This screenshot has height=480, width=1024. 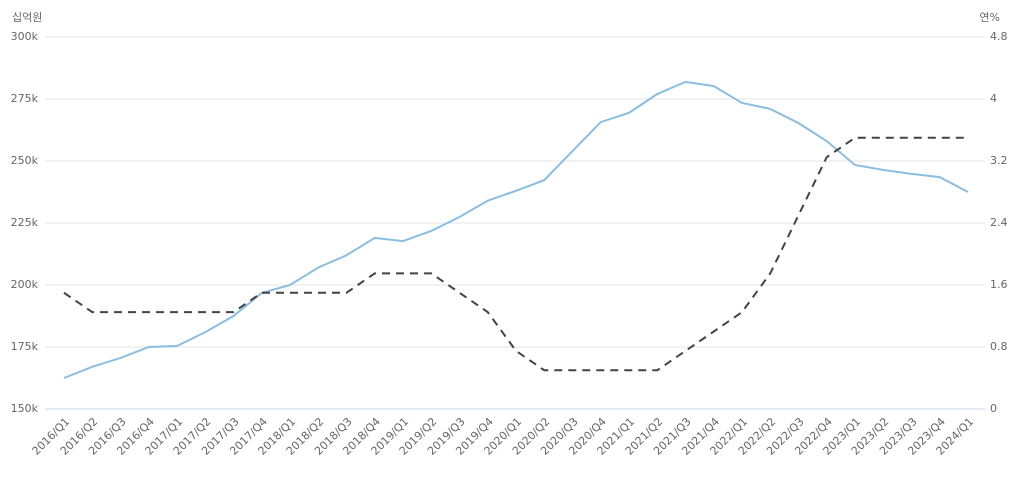 What do you see at coordinates (25, 36) in the screenshot?
I see `y-tick-label: 300k` at bounding box center [25, 36].